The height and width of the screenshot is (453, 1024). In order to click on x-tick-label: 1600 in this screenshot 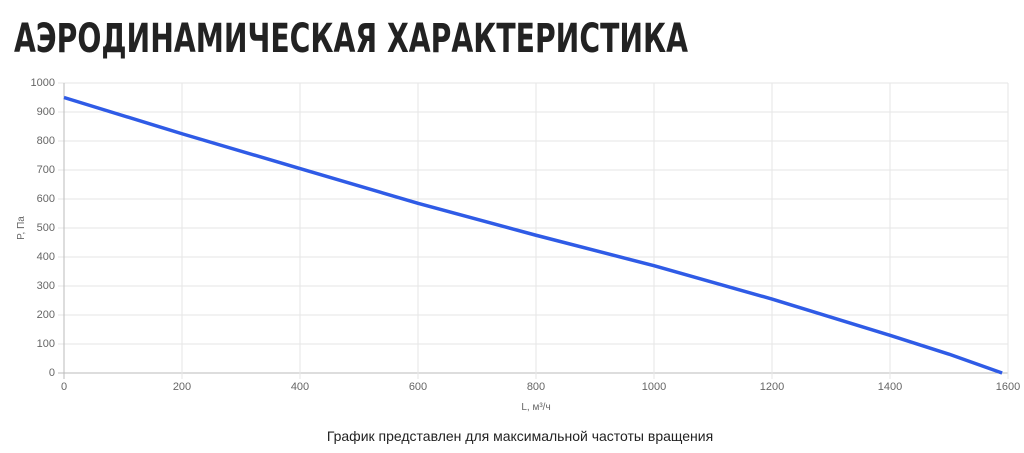, I will do `click(1008, 387)`.